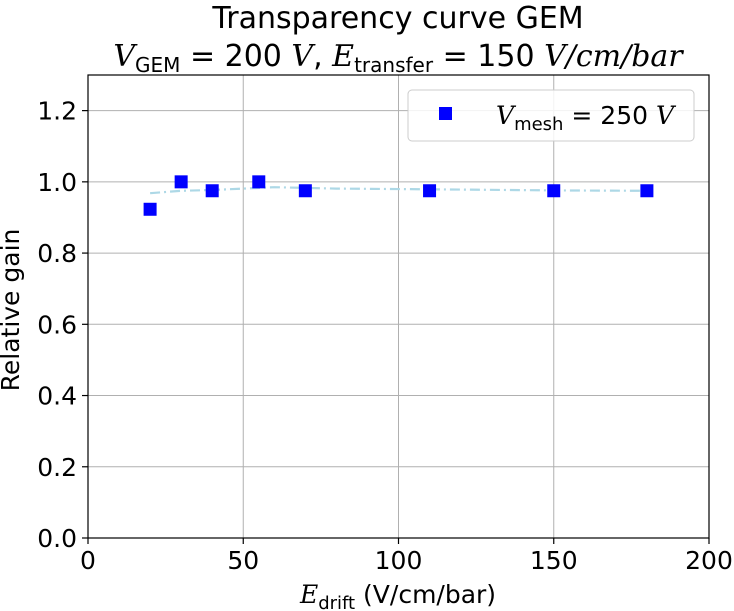  I want to click on legend-value: = 250, so click(609, 115).